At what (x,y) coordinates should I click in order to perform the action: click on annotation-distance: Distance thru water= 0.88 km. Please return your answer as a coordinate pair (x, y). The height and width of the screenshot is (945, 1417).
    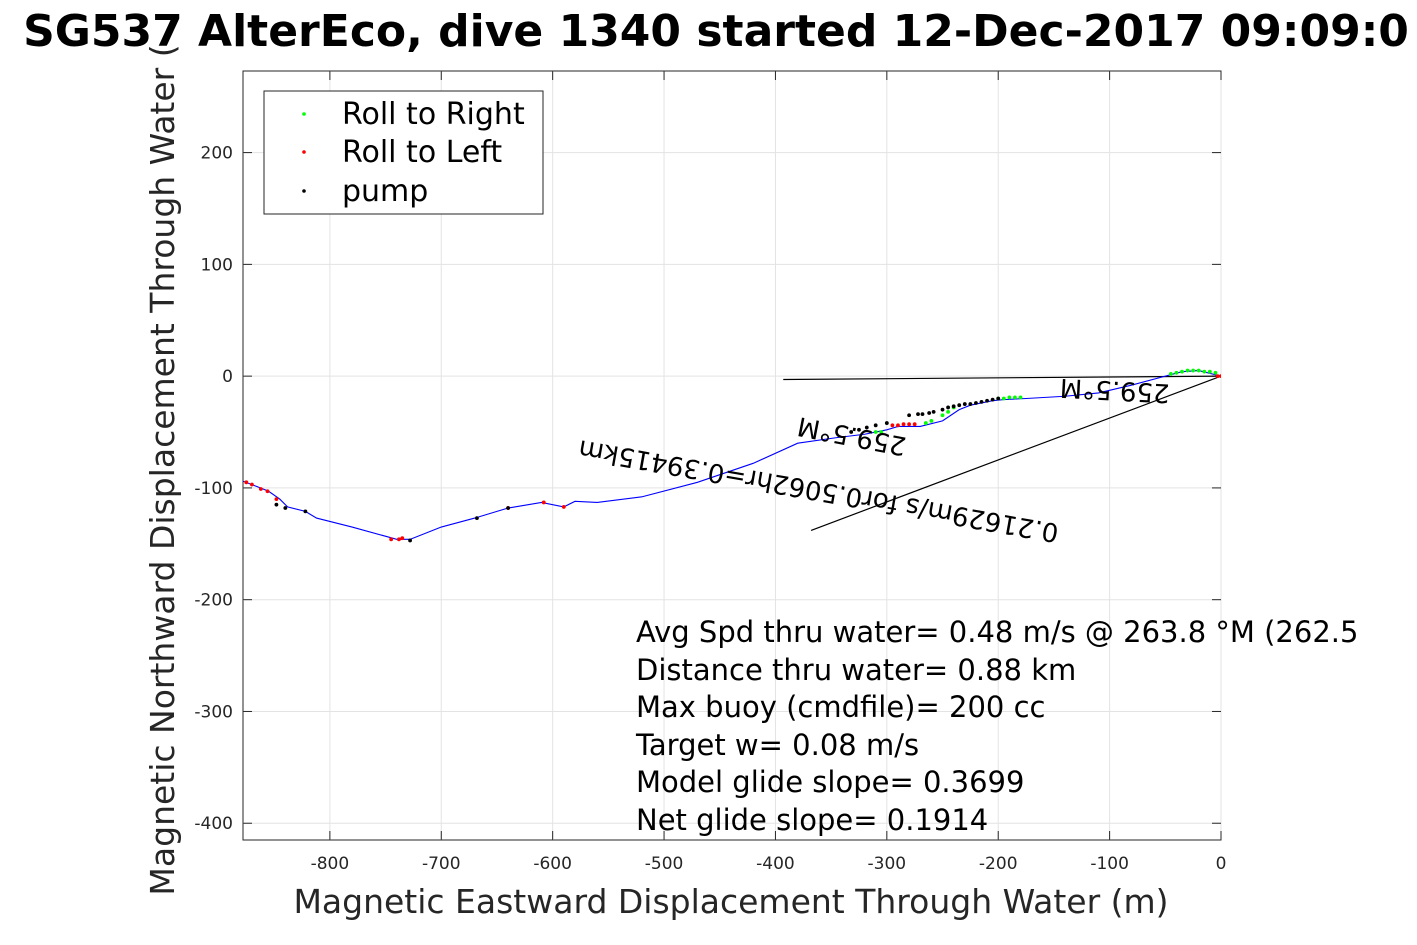
    Looking at the image, I should click on (856, 670).